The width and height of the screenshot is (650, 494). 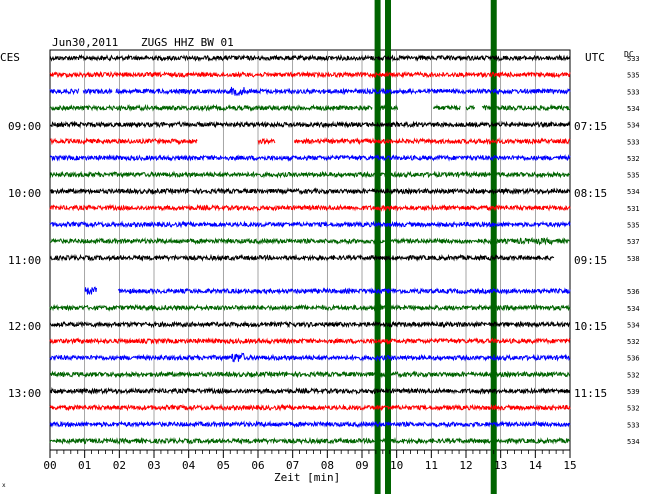 What do you see at coordinates (431, 465) in the screenshot?
I see `x-tick-label: 11` at bounding box center [431, 465].